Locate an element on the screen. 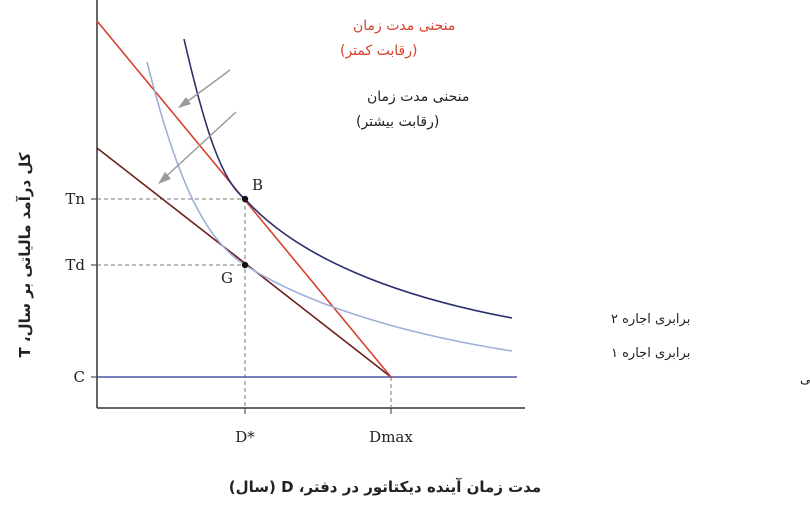 This screenshot has height=509, width=810. point-g-label: G is located at coordinates (227, 278).